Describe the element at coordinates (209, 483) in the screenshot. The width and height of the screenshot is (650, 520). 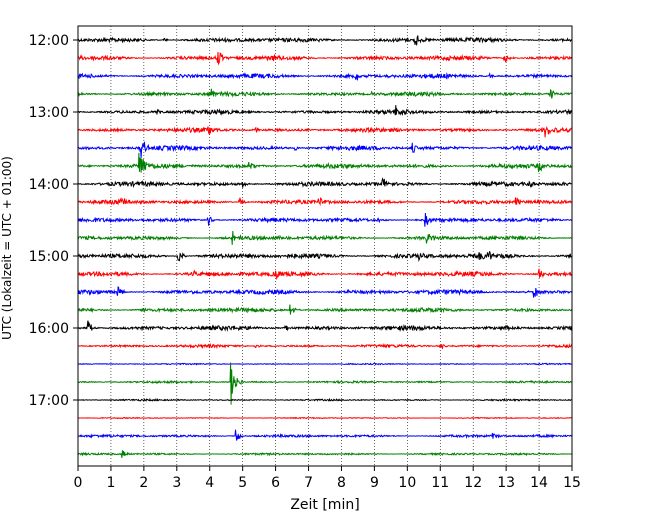
I see `x-tick-label-4: 4` at that location.